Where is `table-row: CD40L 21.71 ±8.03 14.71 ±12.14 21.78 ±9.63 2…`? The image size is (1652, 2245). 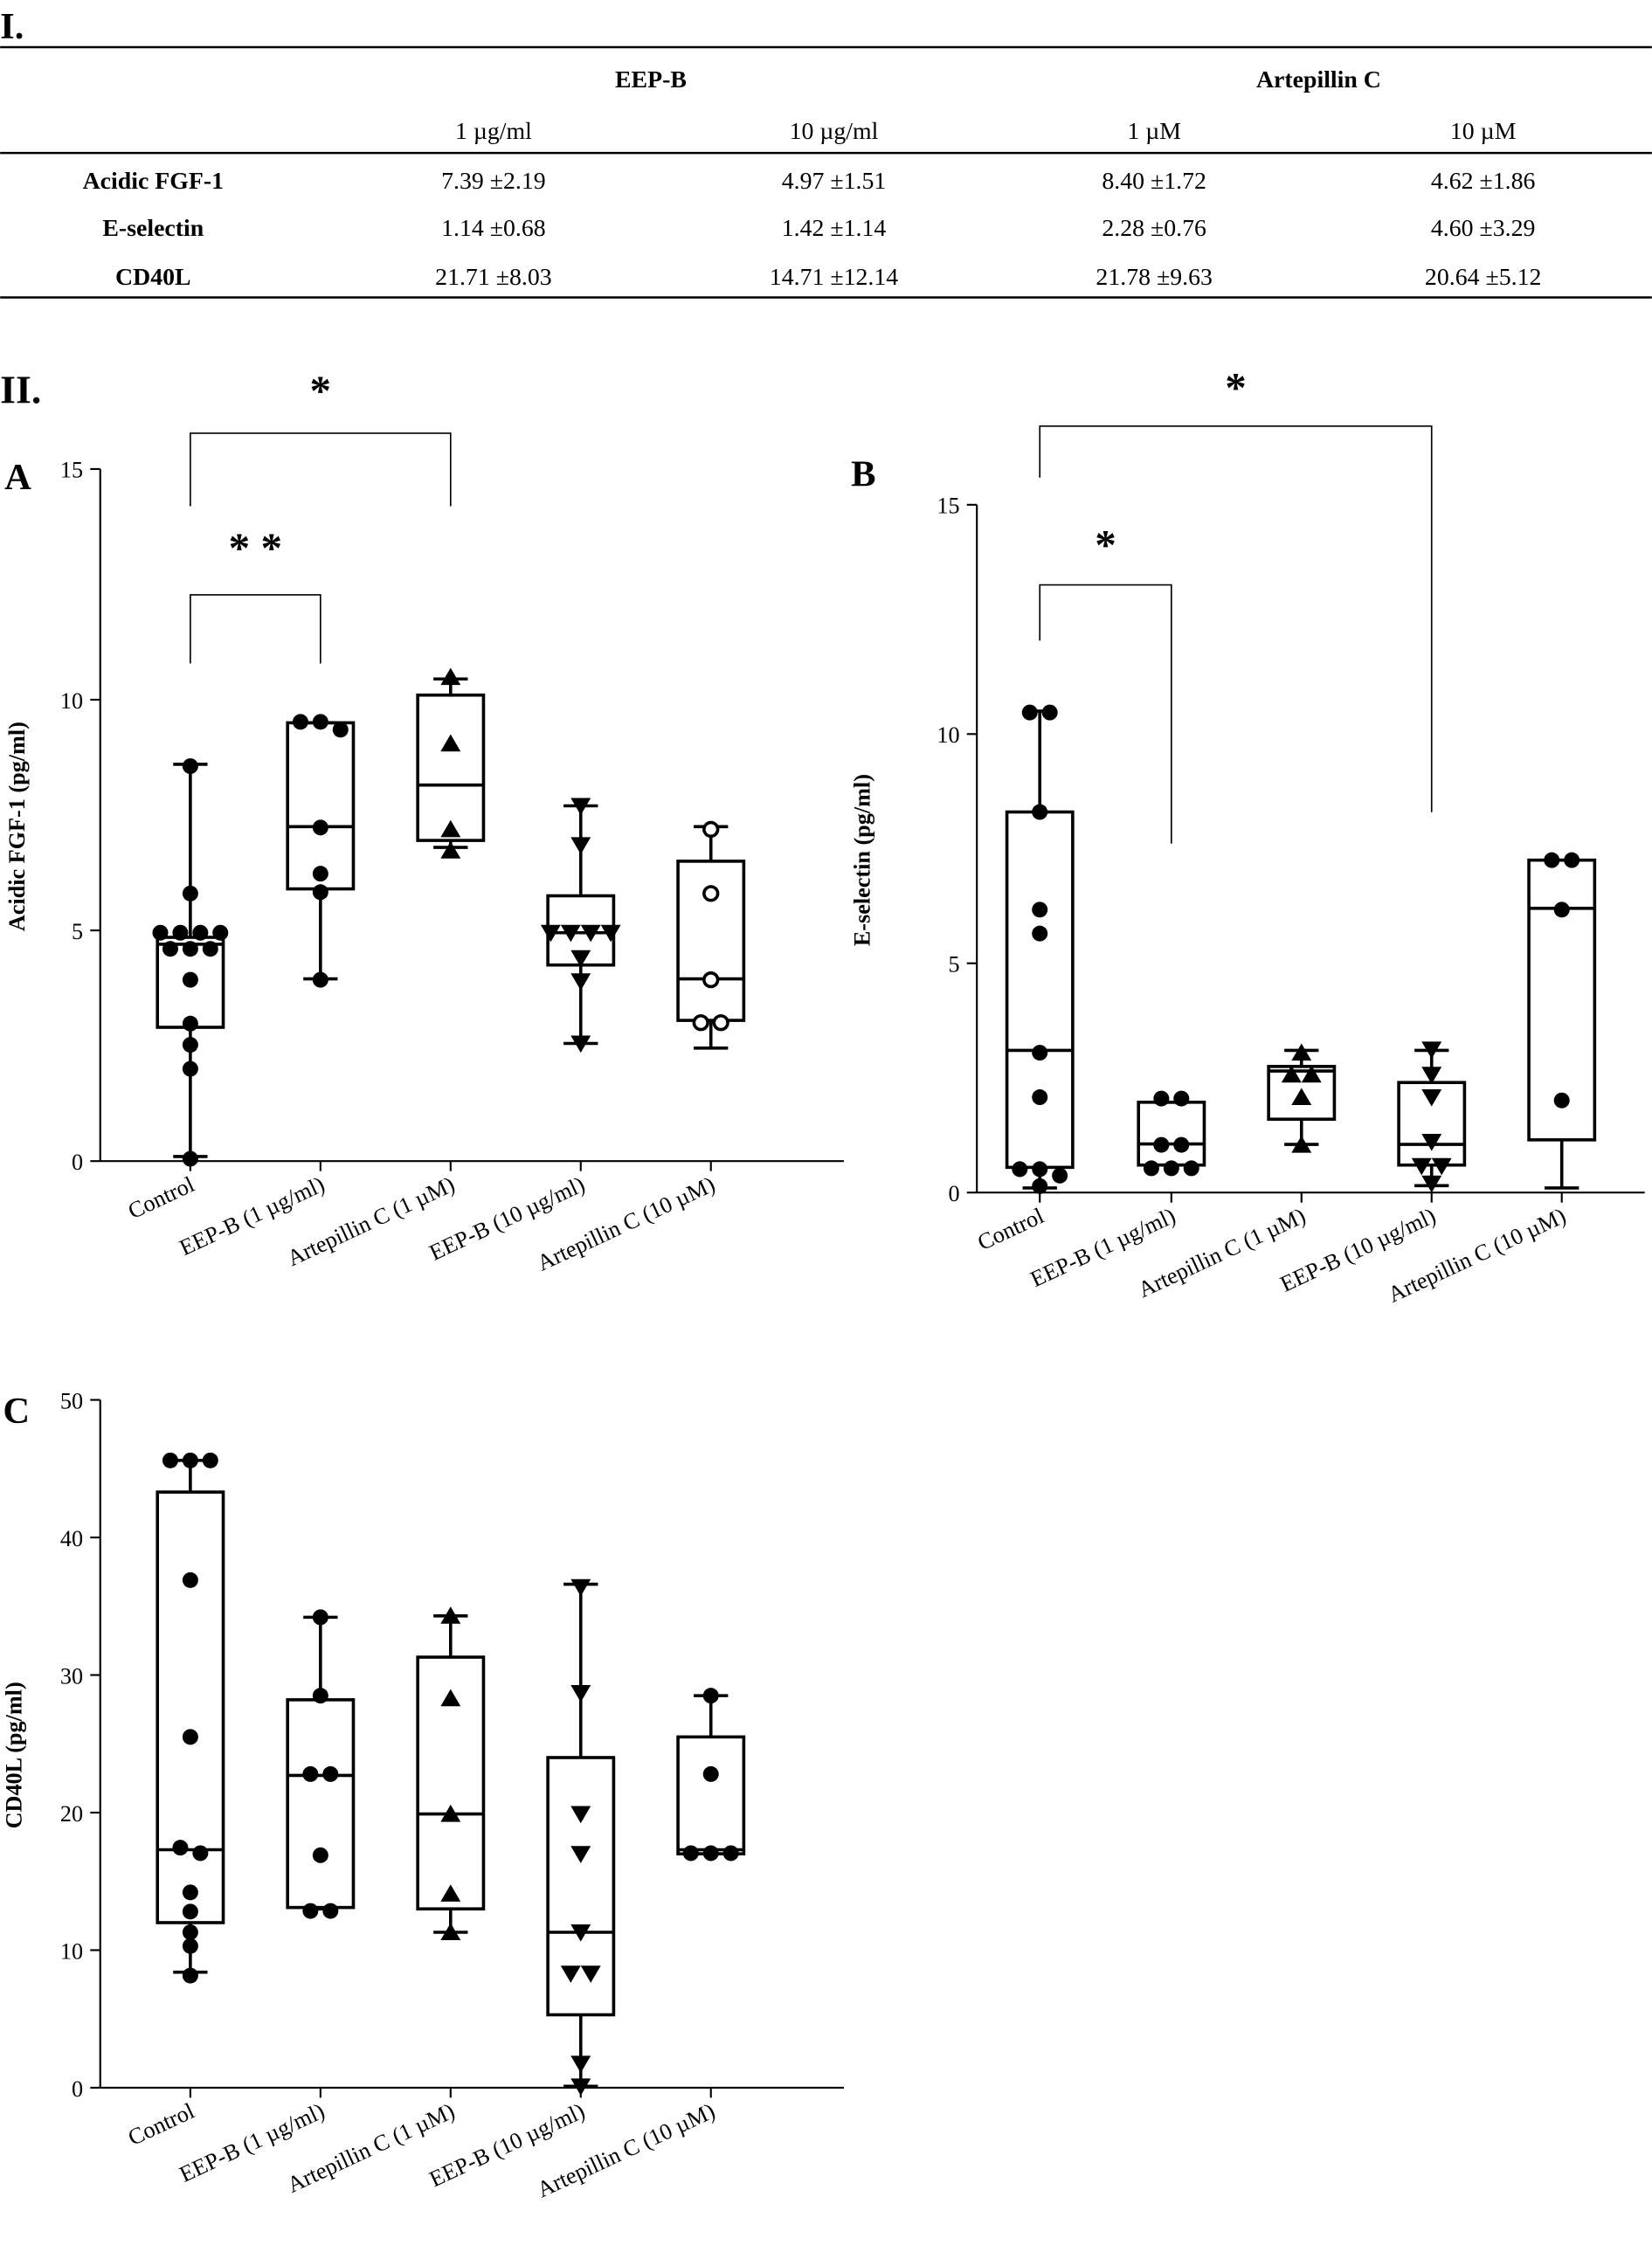
table-row: CD40L 21.71 ±8.03 14.71 ±12.14 21.78 ±9.63 2… is located at coordinates (828, 277).